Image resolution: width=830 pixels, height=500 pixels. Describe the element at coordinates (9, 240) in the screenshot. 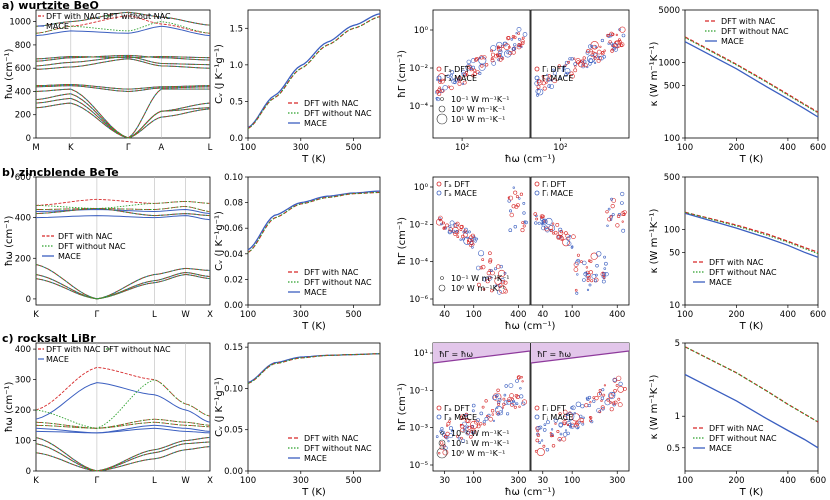

I see `phonon-ylabel-1: ħω (cm⁻¹)` at that location.